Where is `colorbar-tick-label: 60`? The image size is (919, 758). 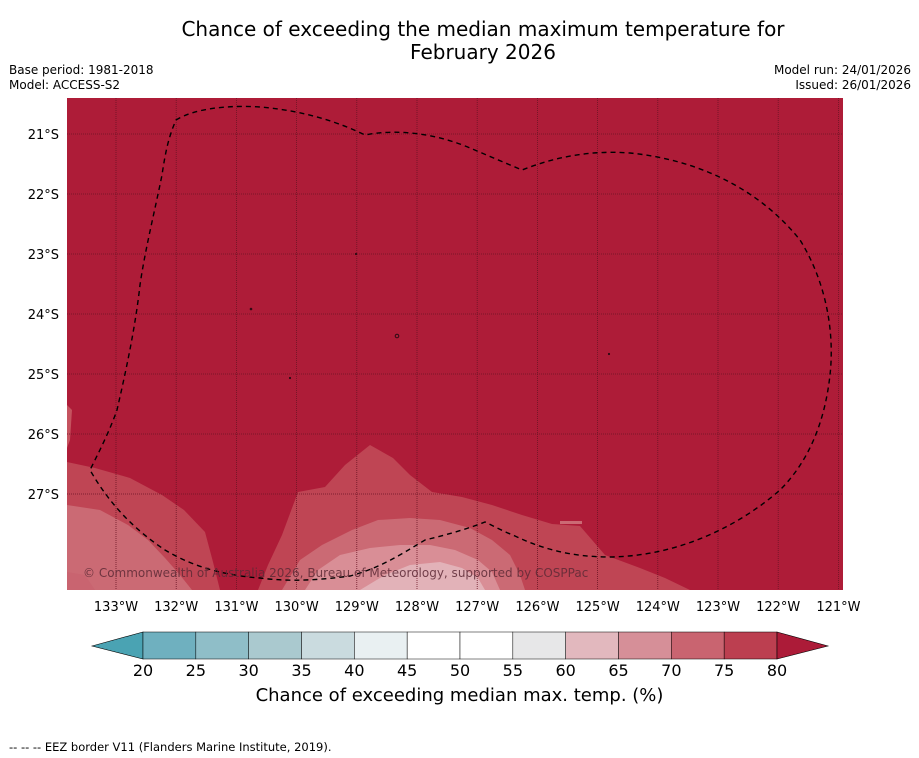 colorbar-tick-label: 60 is located at coordinates (565, 670).